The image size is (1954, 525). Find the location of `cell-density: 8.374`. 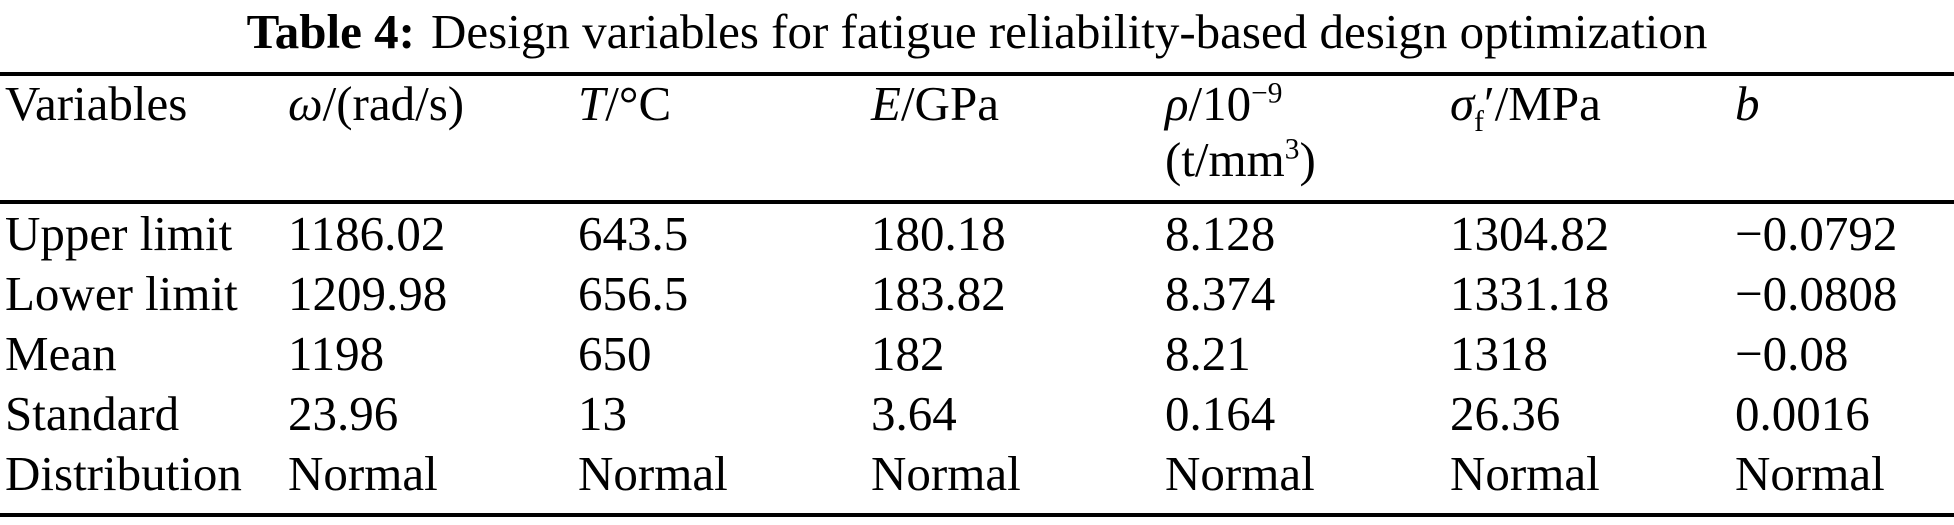

cell-density: 8.374 is located at coordinates (1220, 293).